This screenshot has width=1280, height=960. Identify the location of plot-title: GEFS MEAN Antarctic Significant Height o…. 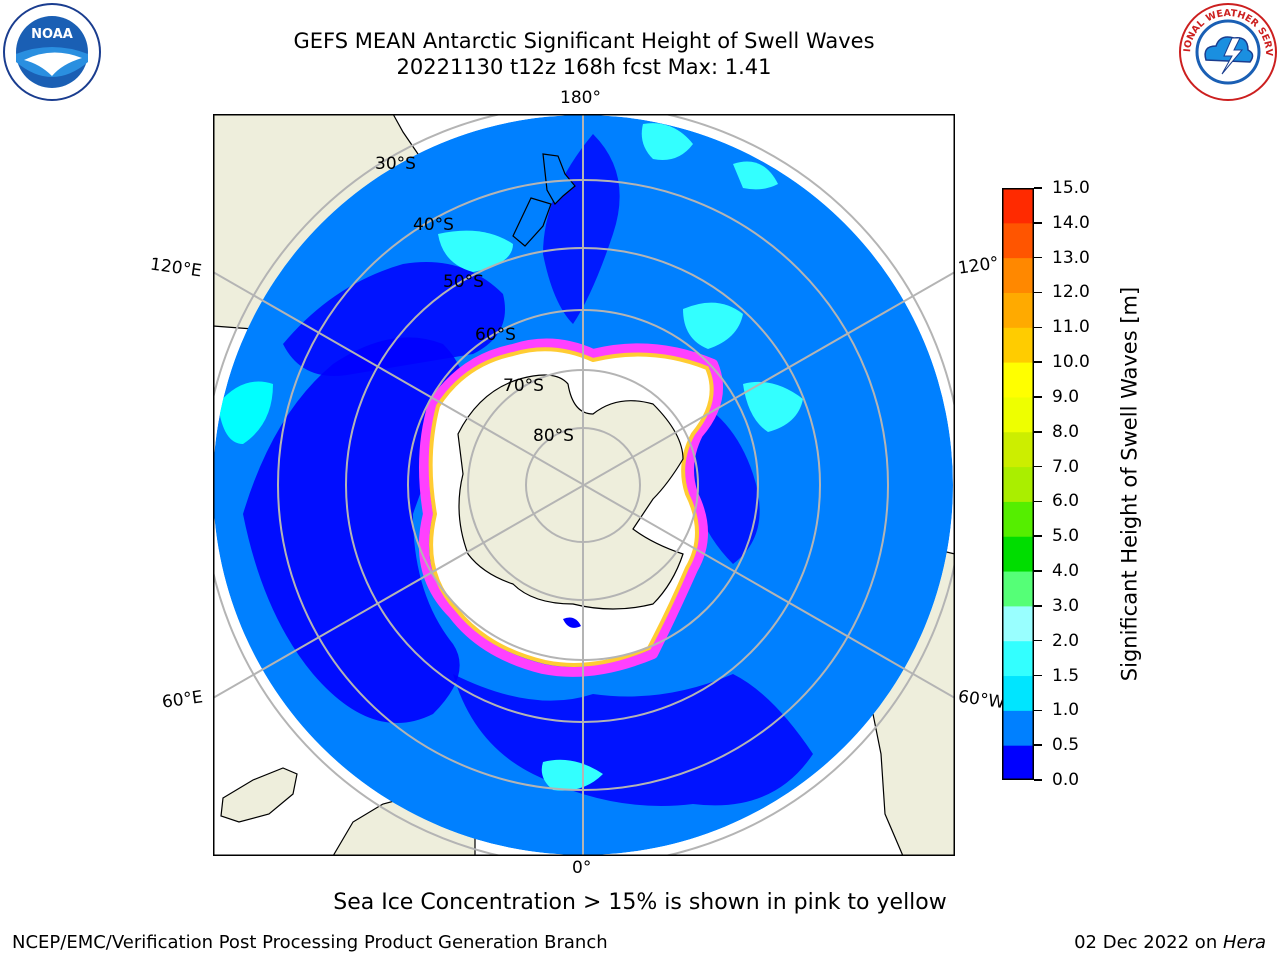
(584, 41).